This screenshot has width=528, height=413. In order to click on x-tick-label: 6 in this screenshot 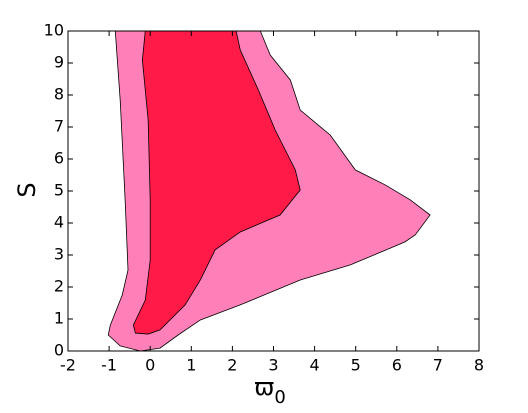, I will do `click(397, 365)`.